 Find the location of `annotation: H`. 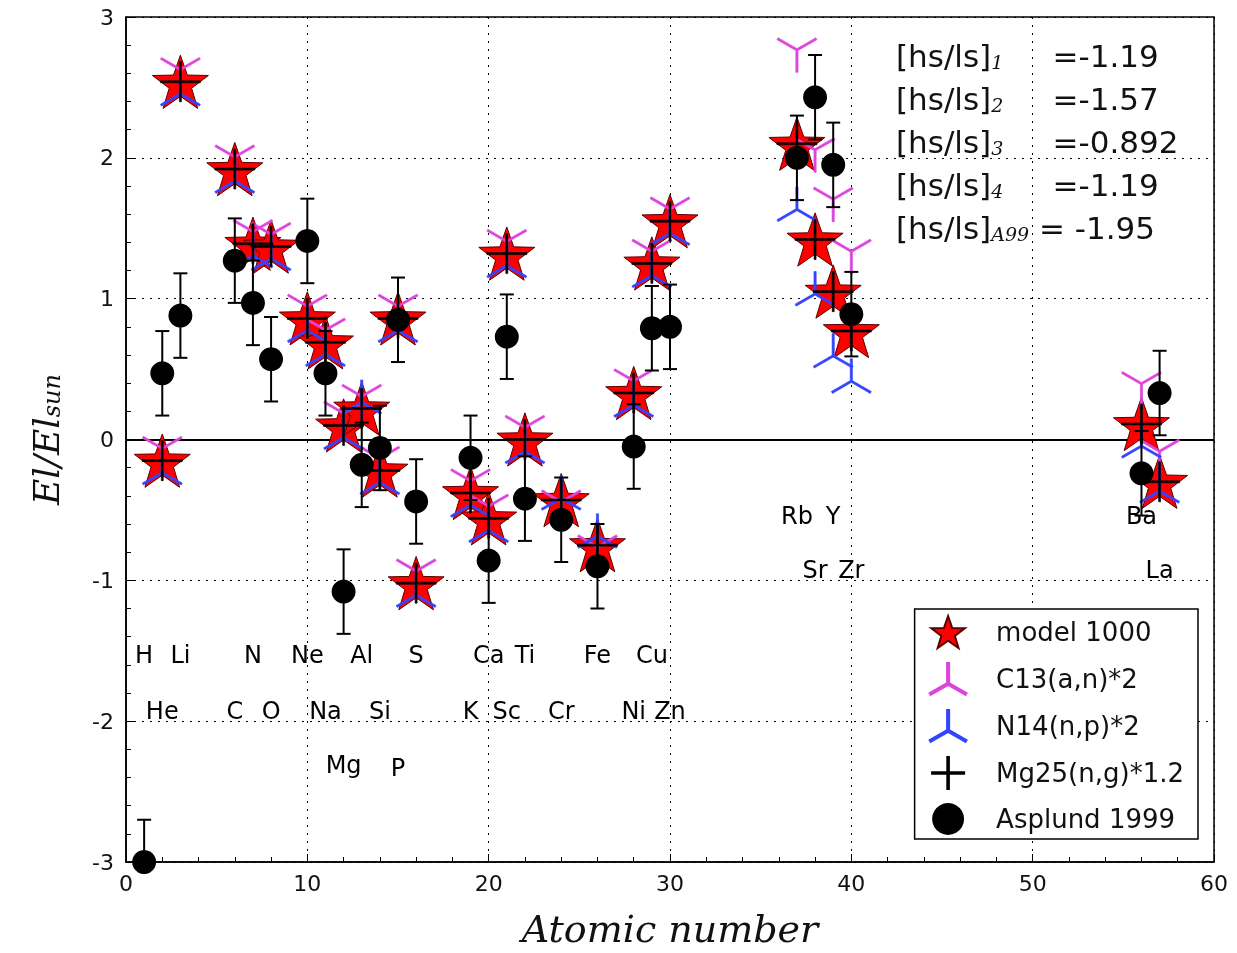

annotation: H is located at coordinates (144, 654).